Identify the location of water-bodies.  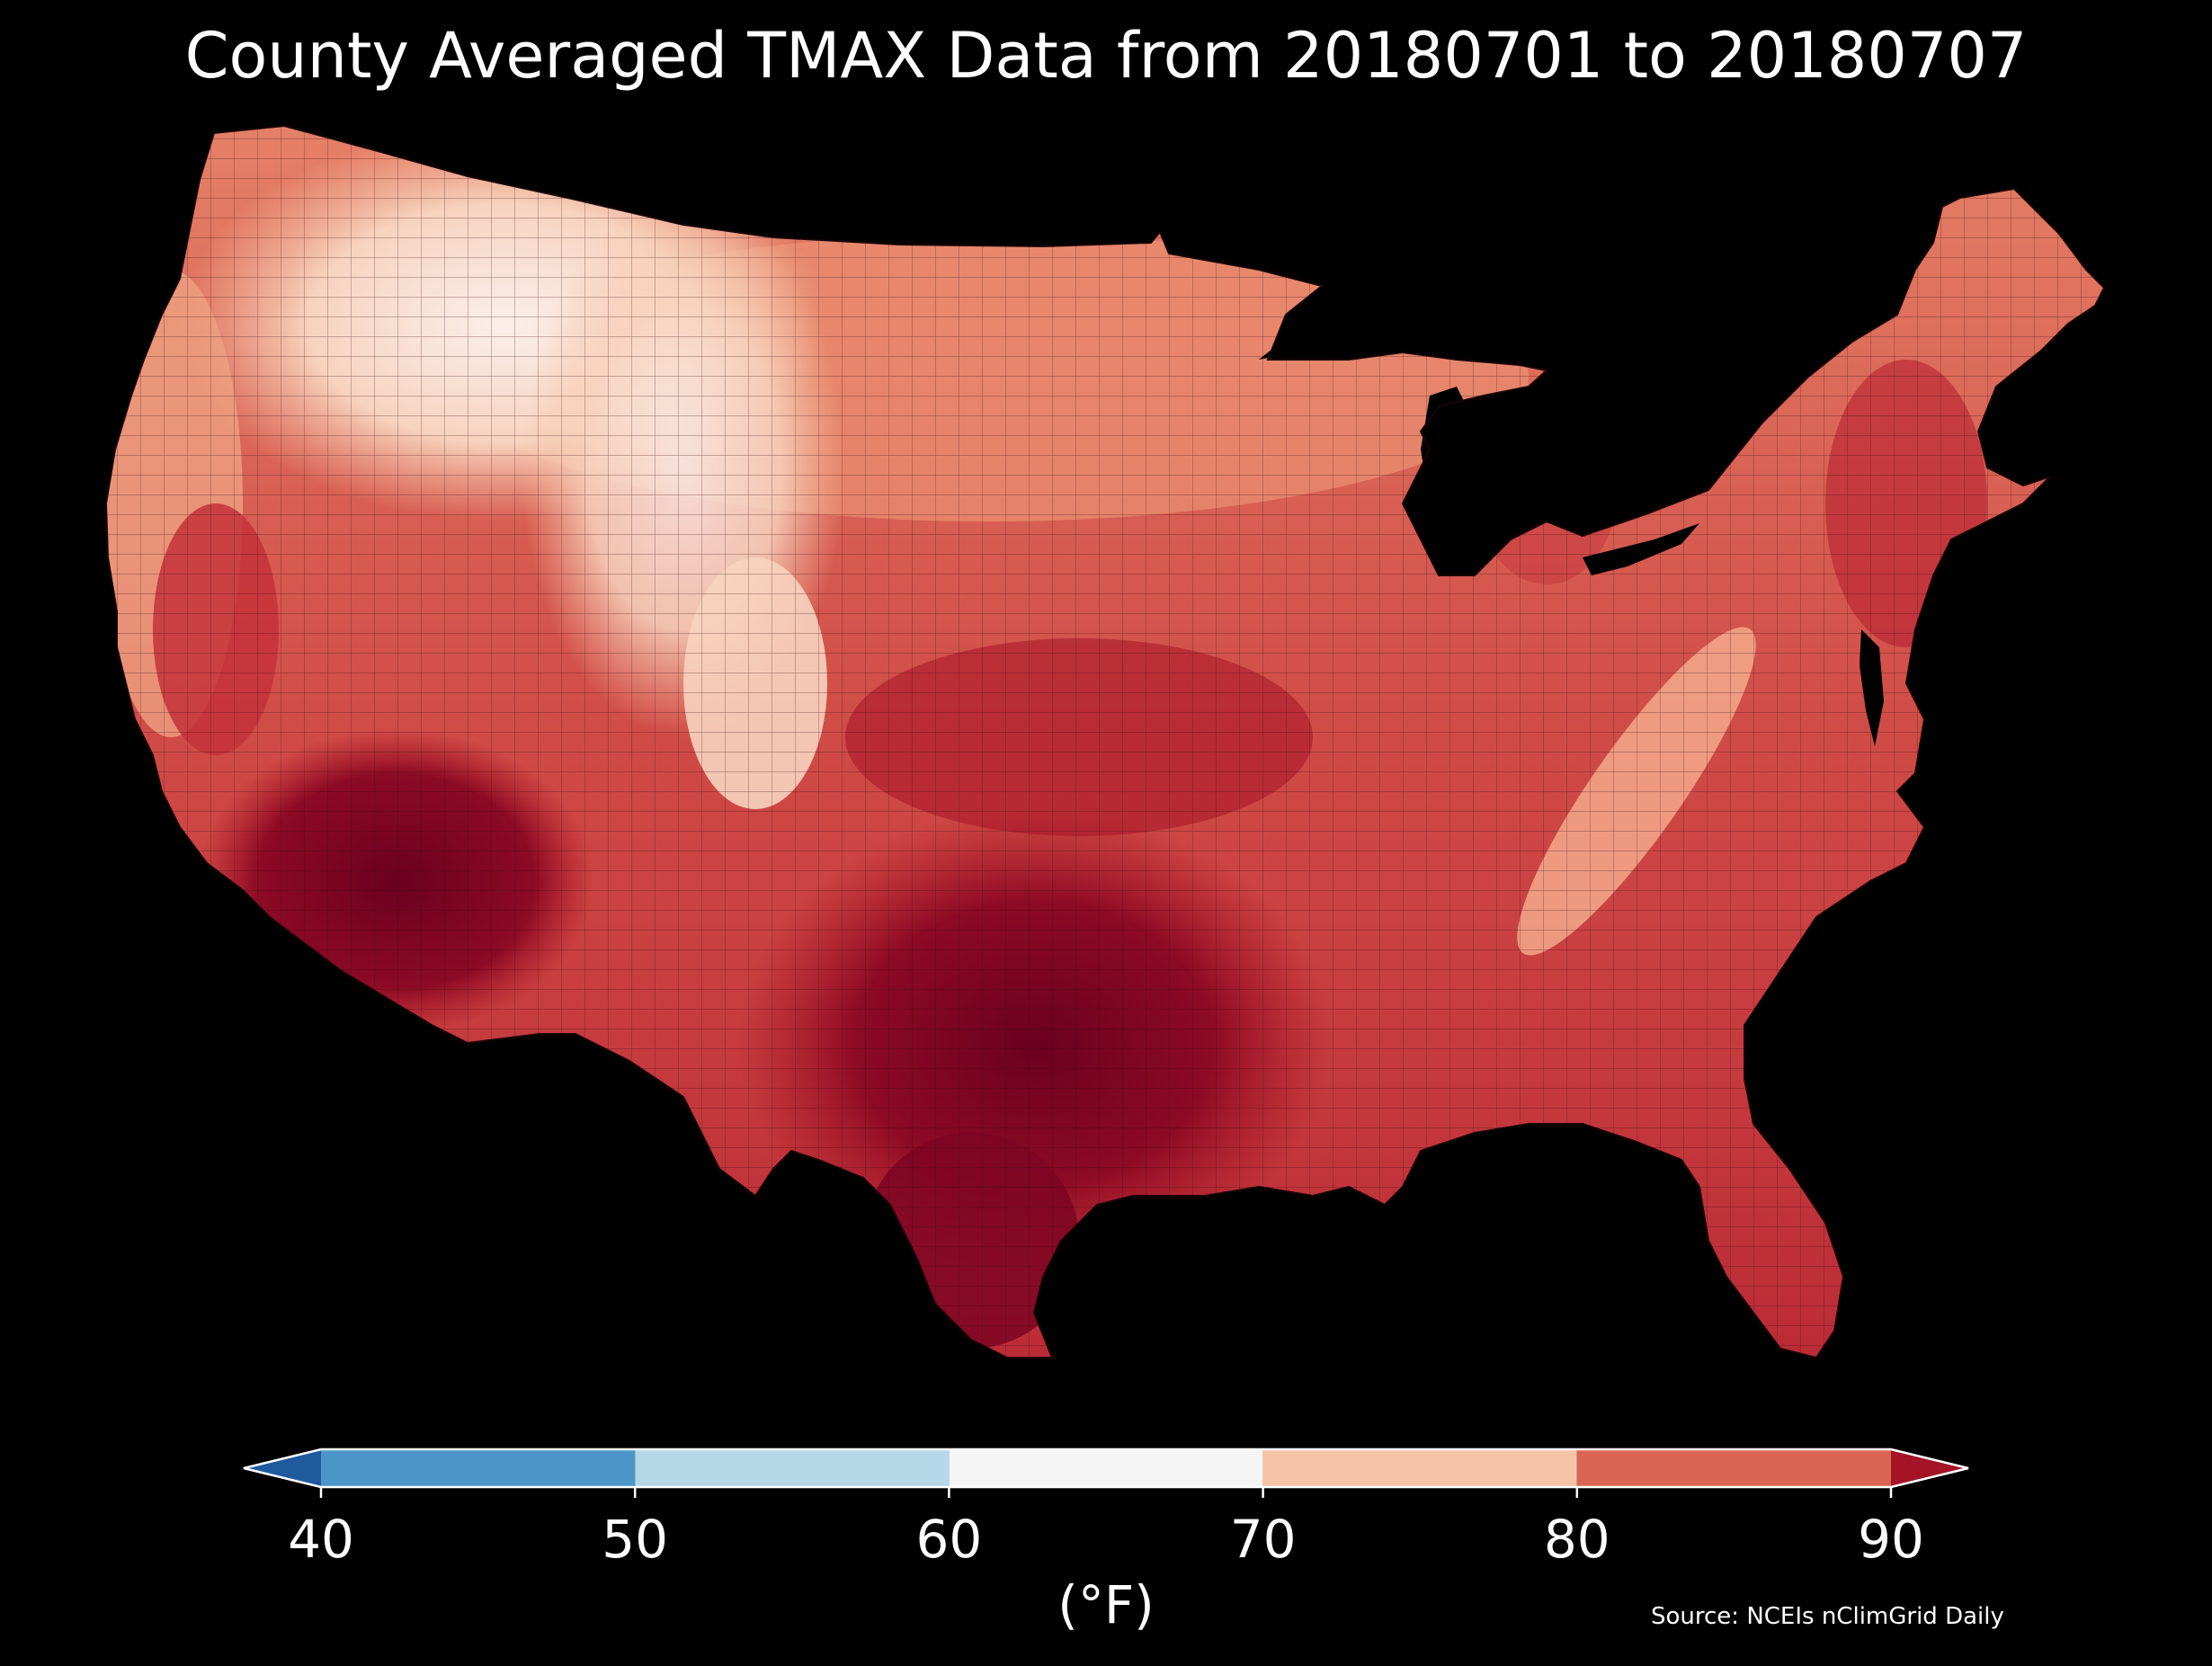
(1571, 517).